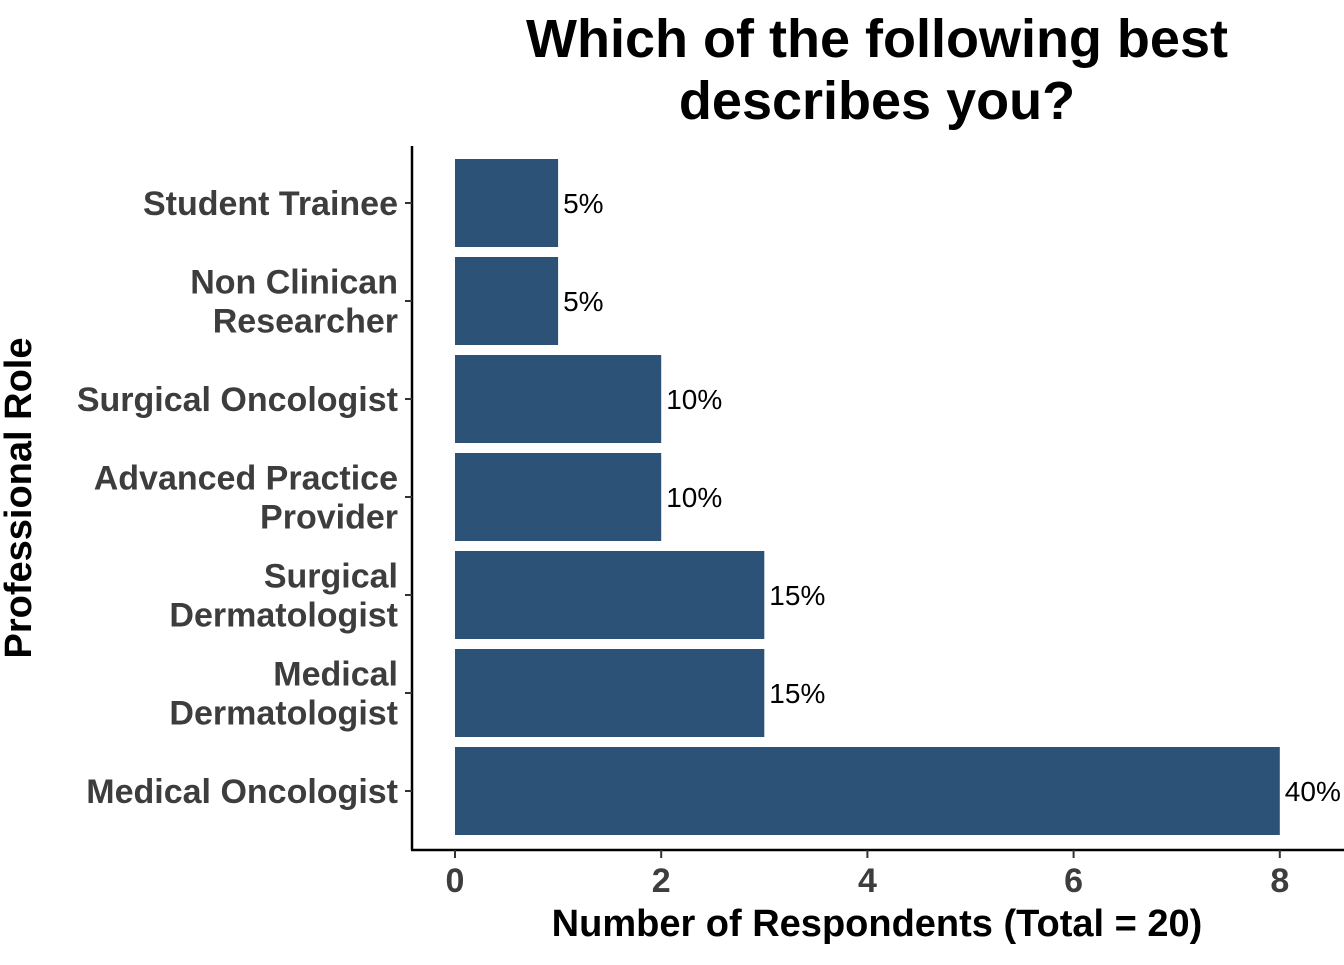 The height and width of the screenshot is (965, 1344). Describe the element at coordinates (237, 400) in the screenshot. I see `y-category-label: Surgical Oncologist` at that location.